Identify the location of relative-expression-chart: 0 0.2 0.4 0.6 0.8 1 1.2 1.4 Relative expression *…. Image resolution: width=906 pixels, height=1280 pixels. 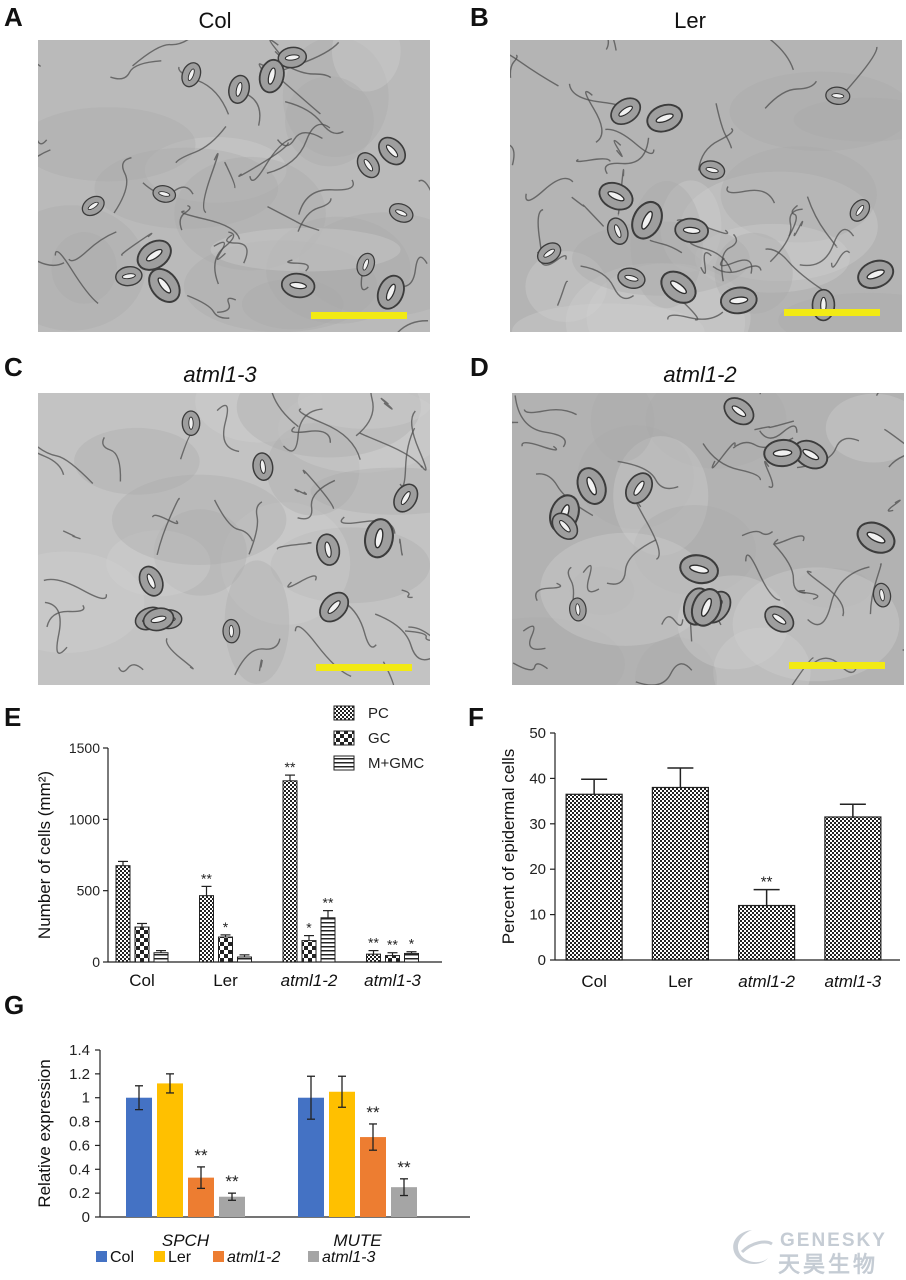
(252, 1154).